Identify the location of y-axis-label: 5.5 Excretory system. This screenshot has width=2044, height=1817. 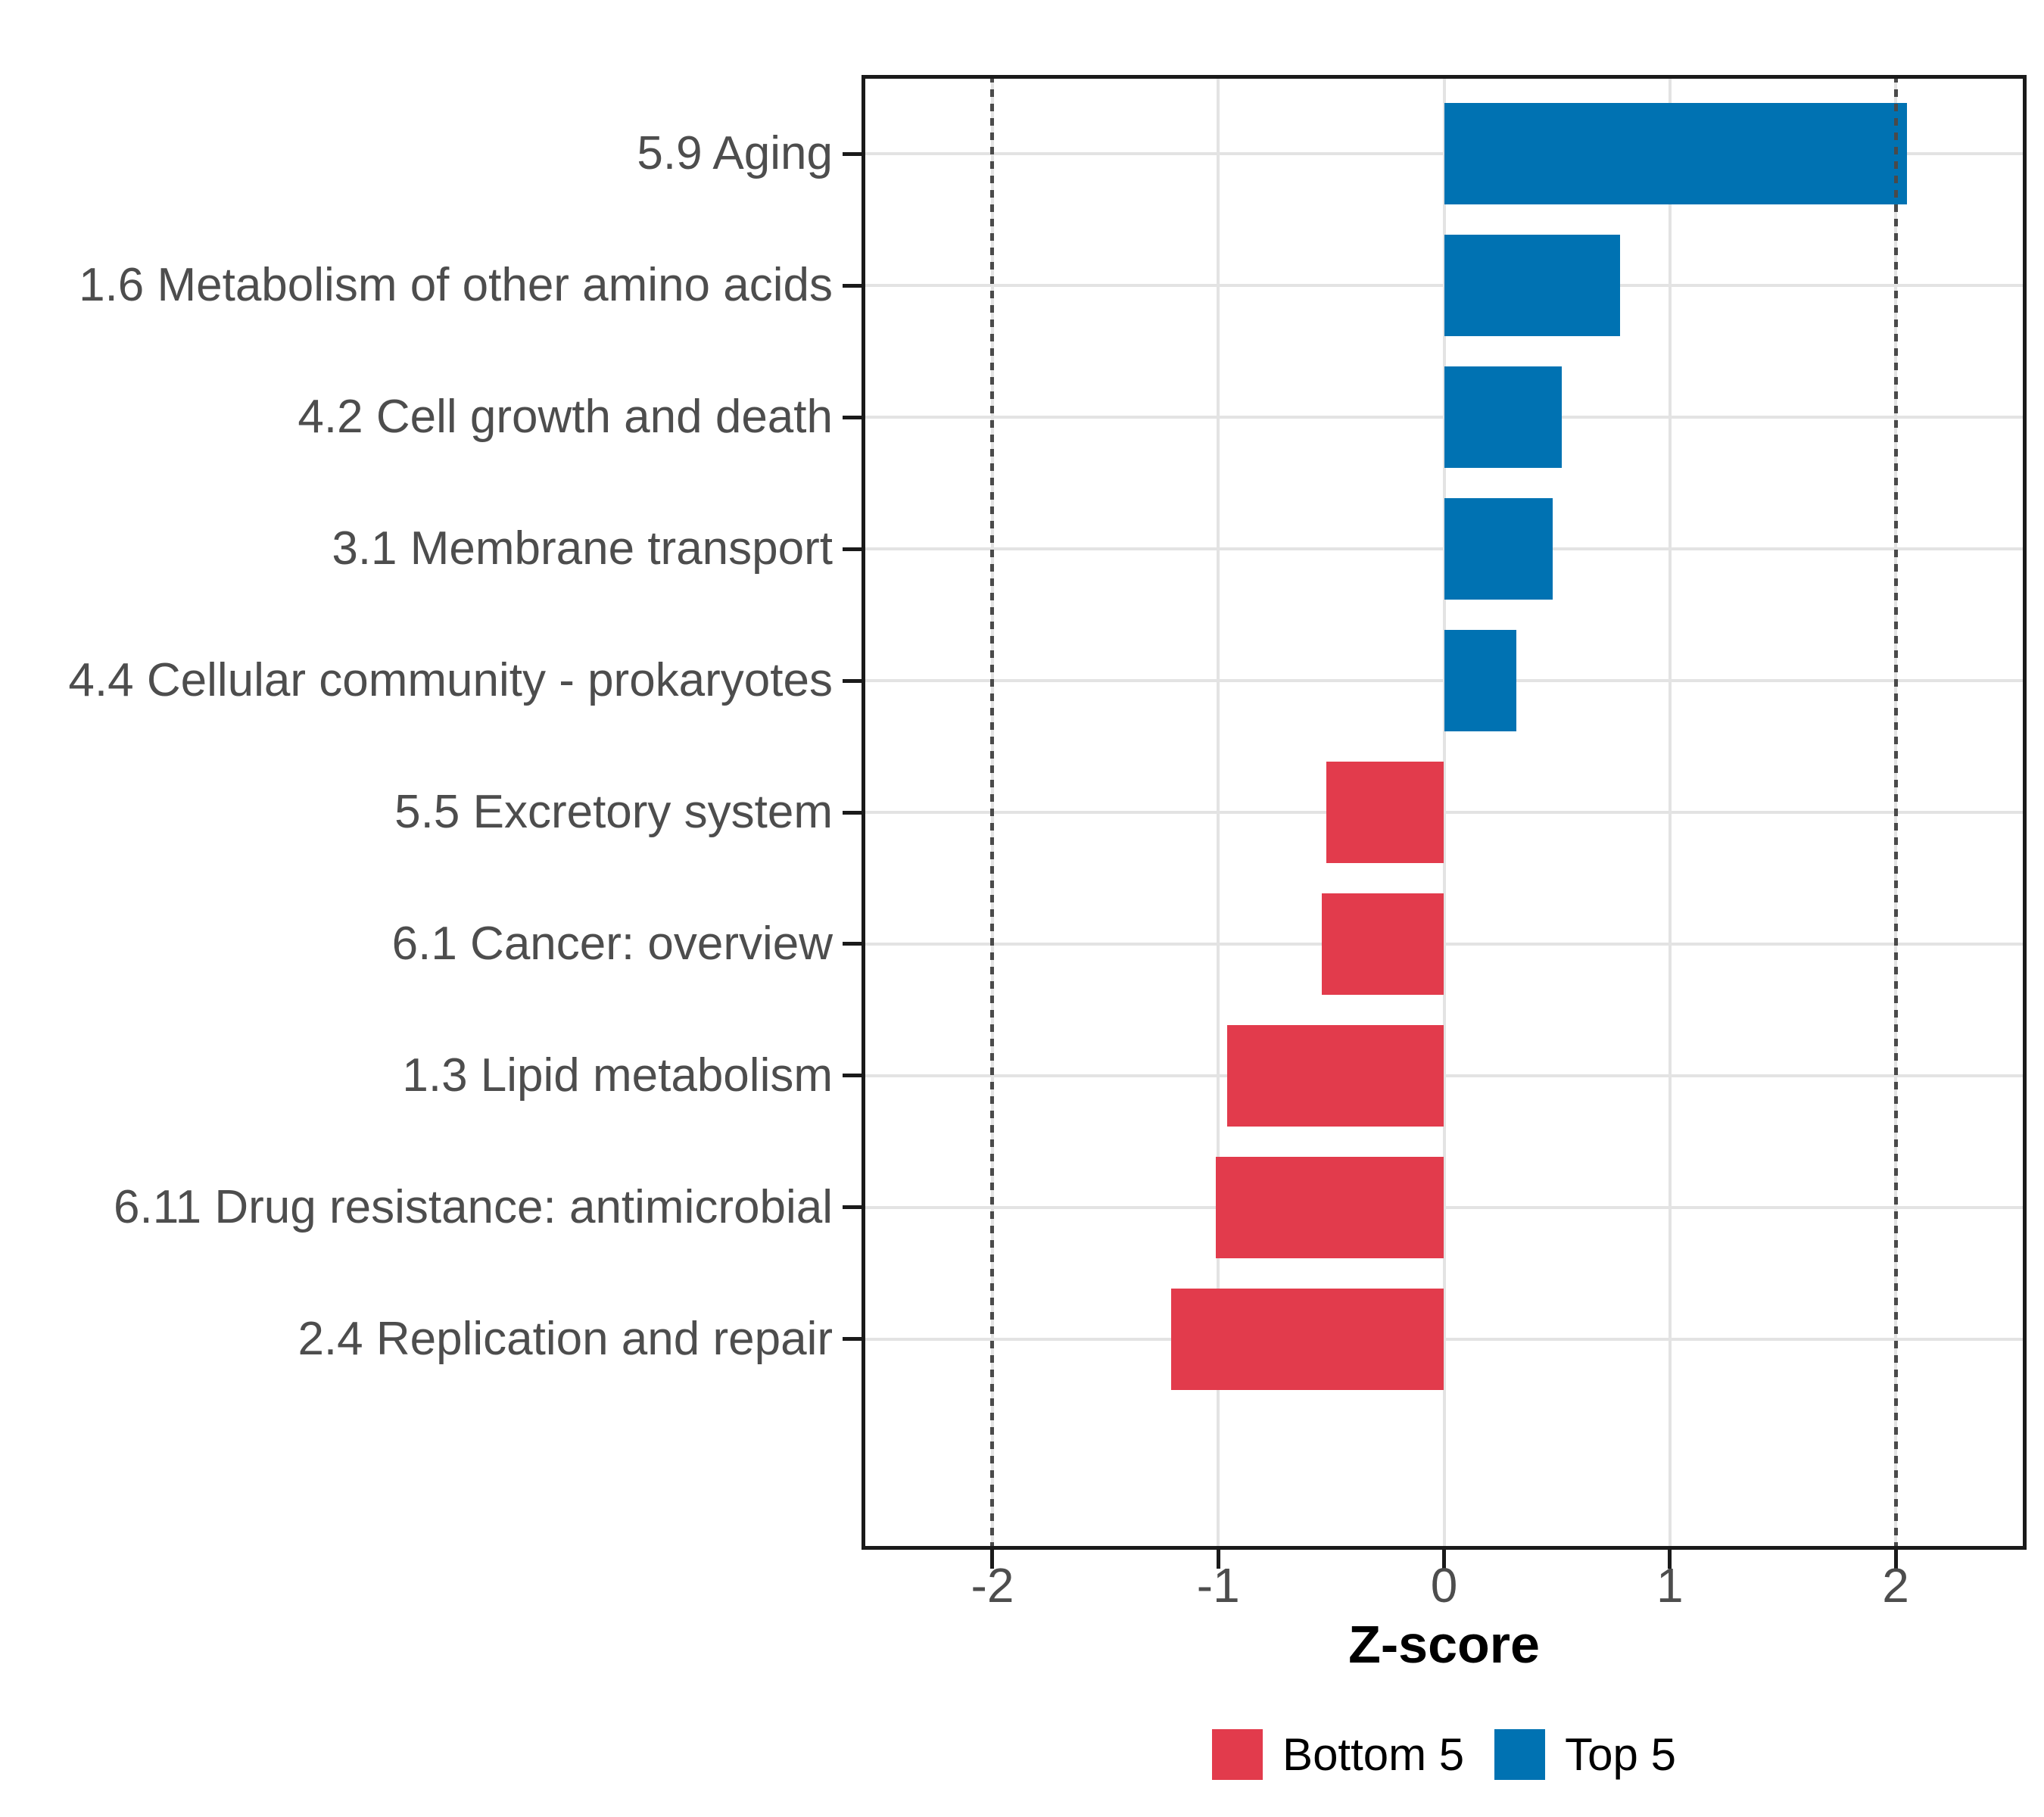
(613, 812).